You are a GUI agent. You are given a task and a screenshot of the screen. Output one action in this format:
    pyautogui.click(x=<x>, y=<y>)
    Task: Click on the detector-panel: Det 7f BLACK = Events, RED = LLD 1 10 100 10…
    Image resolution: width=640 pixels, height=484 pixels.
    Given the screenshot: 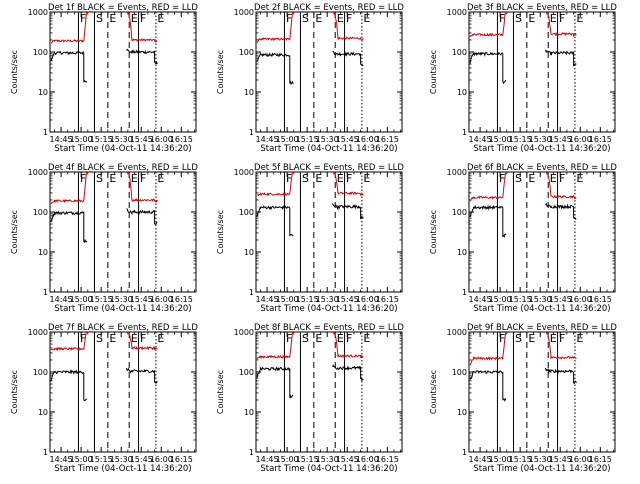 What is the action you would take?
    pyautogui.click(x=104, y=398)
    